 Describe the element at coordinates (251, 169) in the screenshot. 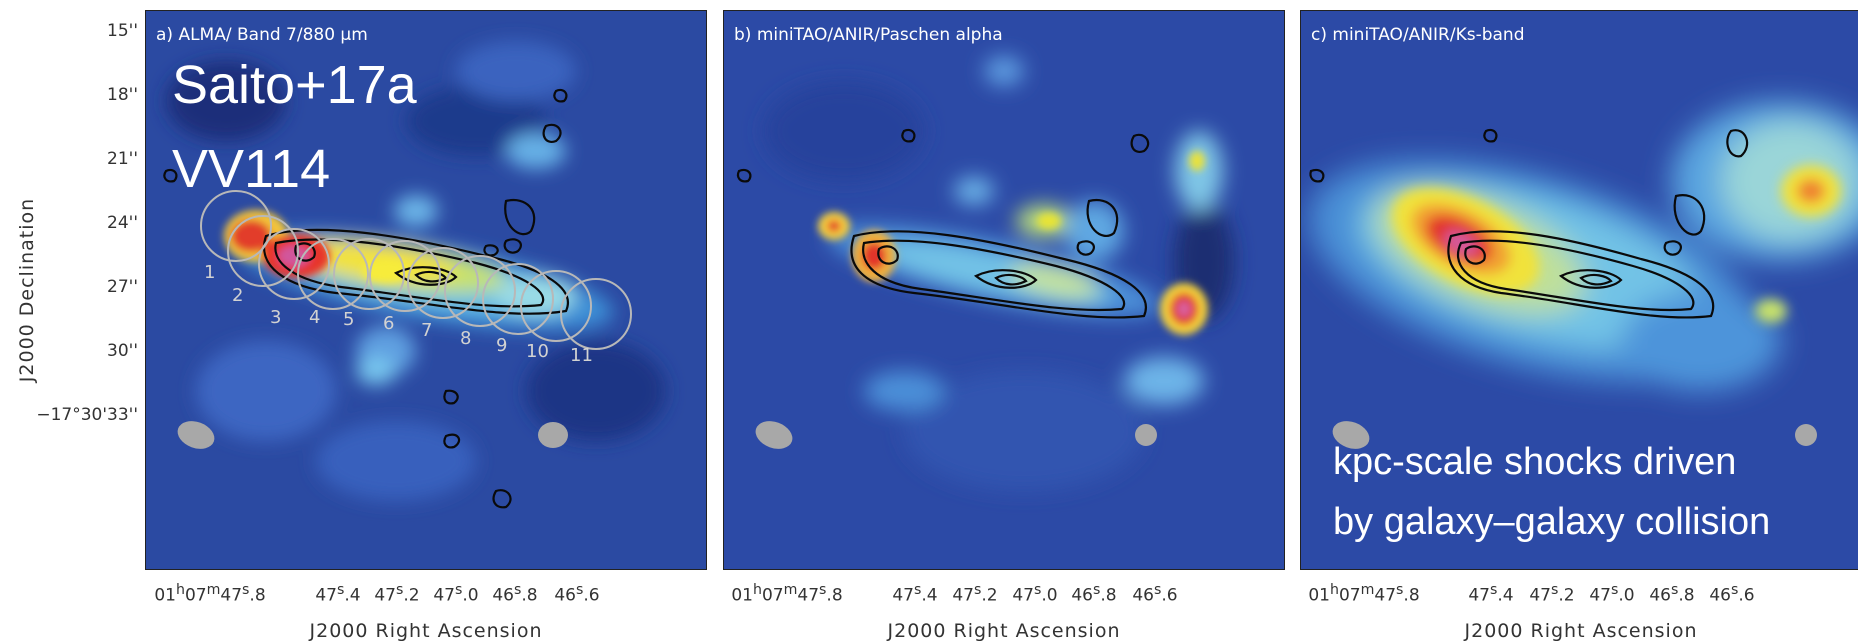

I see `object-name-text: VV114` at that location.